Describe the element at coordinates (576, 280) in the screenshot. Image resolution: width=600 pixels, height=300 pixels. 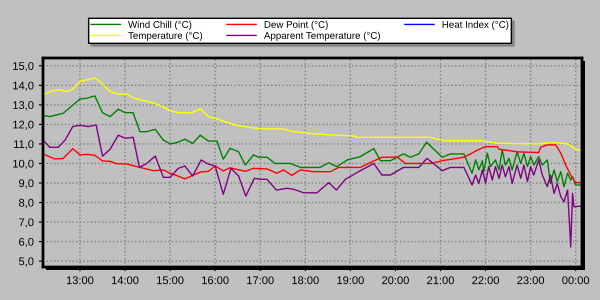
I see `x-tick-label: 00:00` at that location.